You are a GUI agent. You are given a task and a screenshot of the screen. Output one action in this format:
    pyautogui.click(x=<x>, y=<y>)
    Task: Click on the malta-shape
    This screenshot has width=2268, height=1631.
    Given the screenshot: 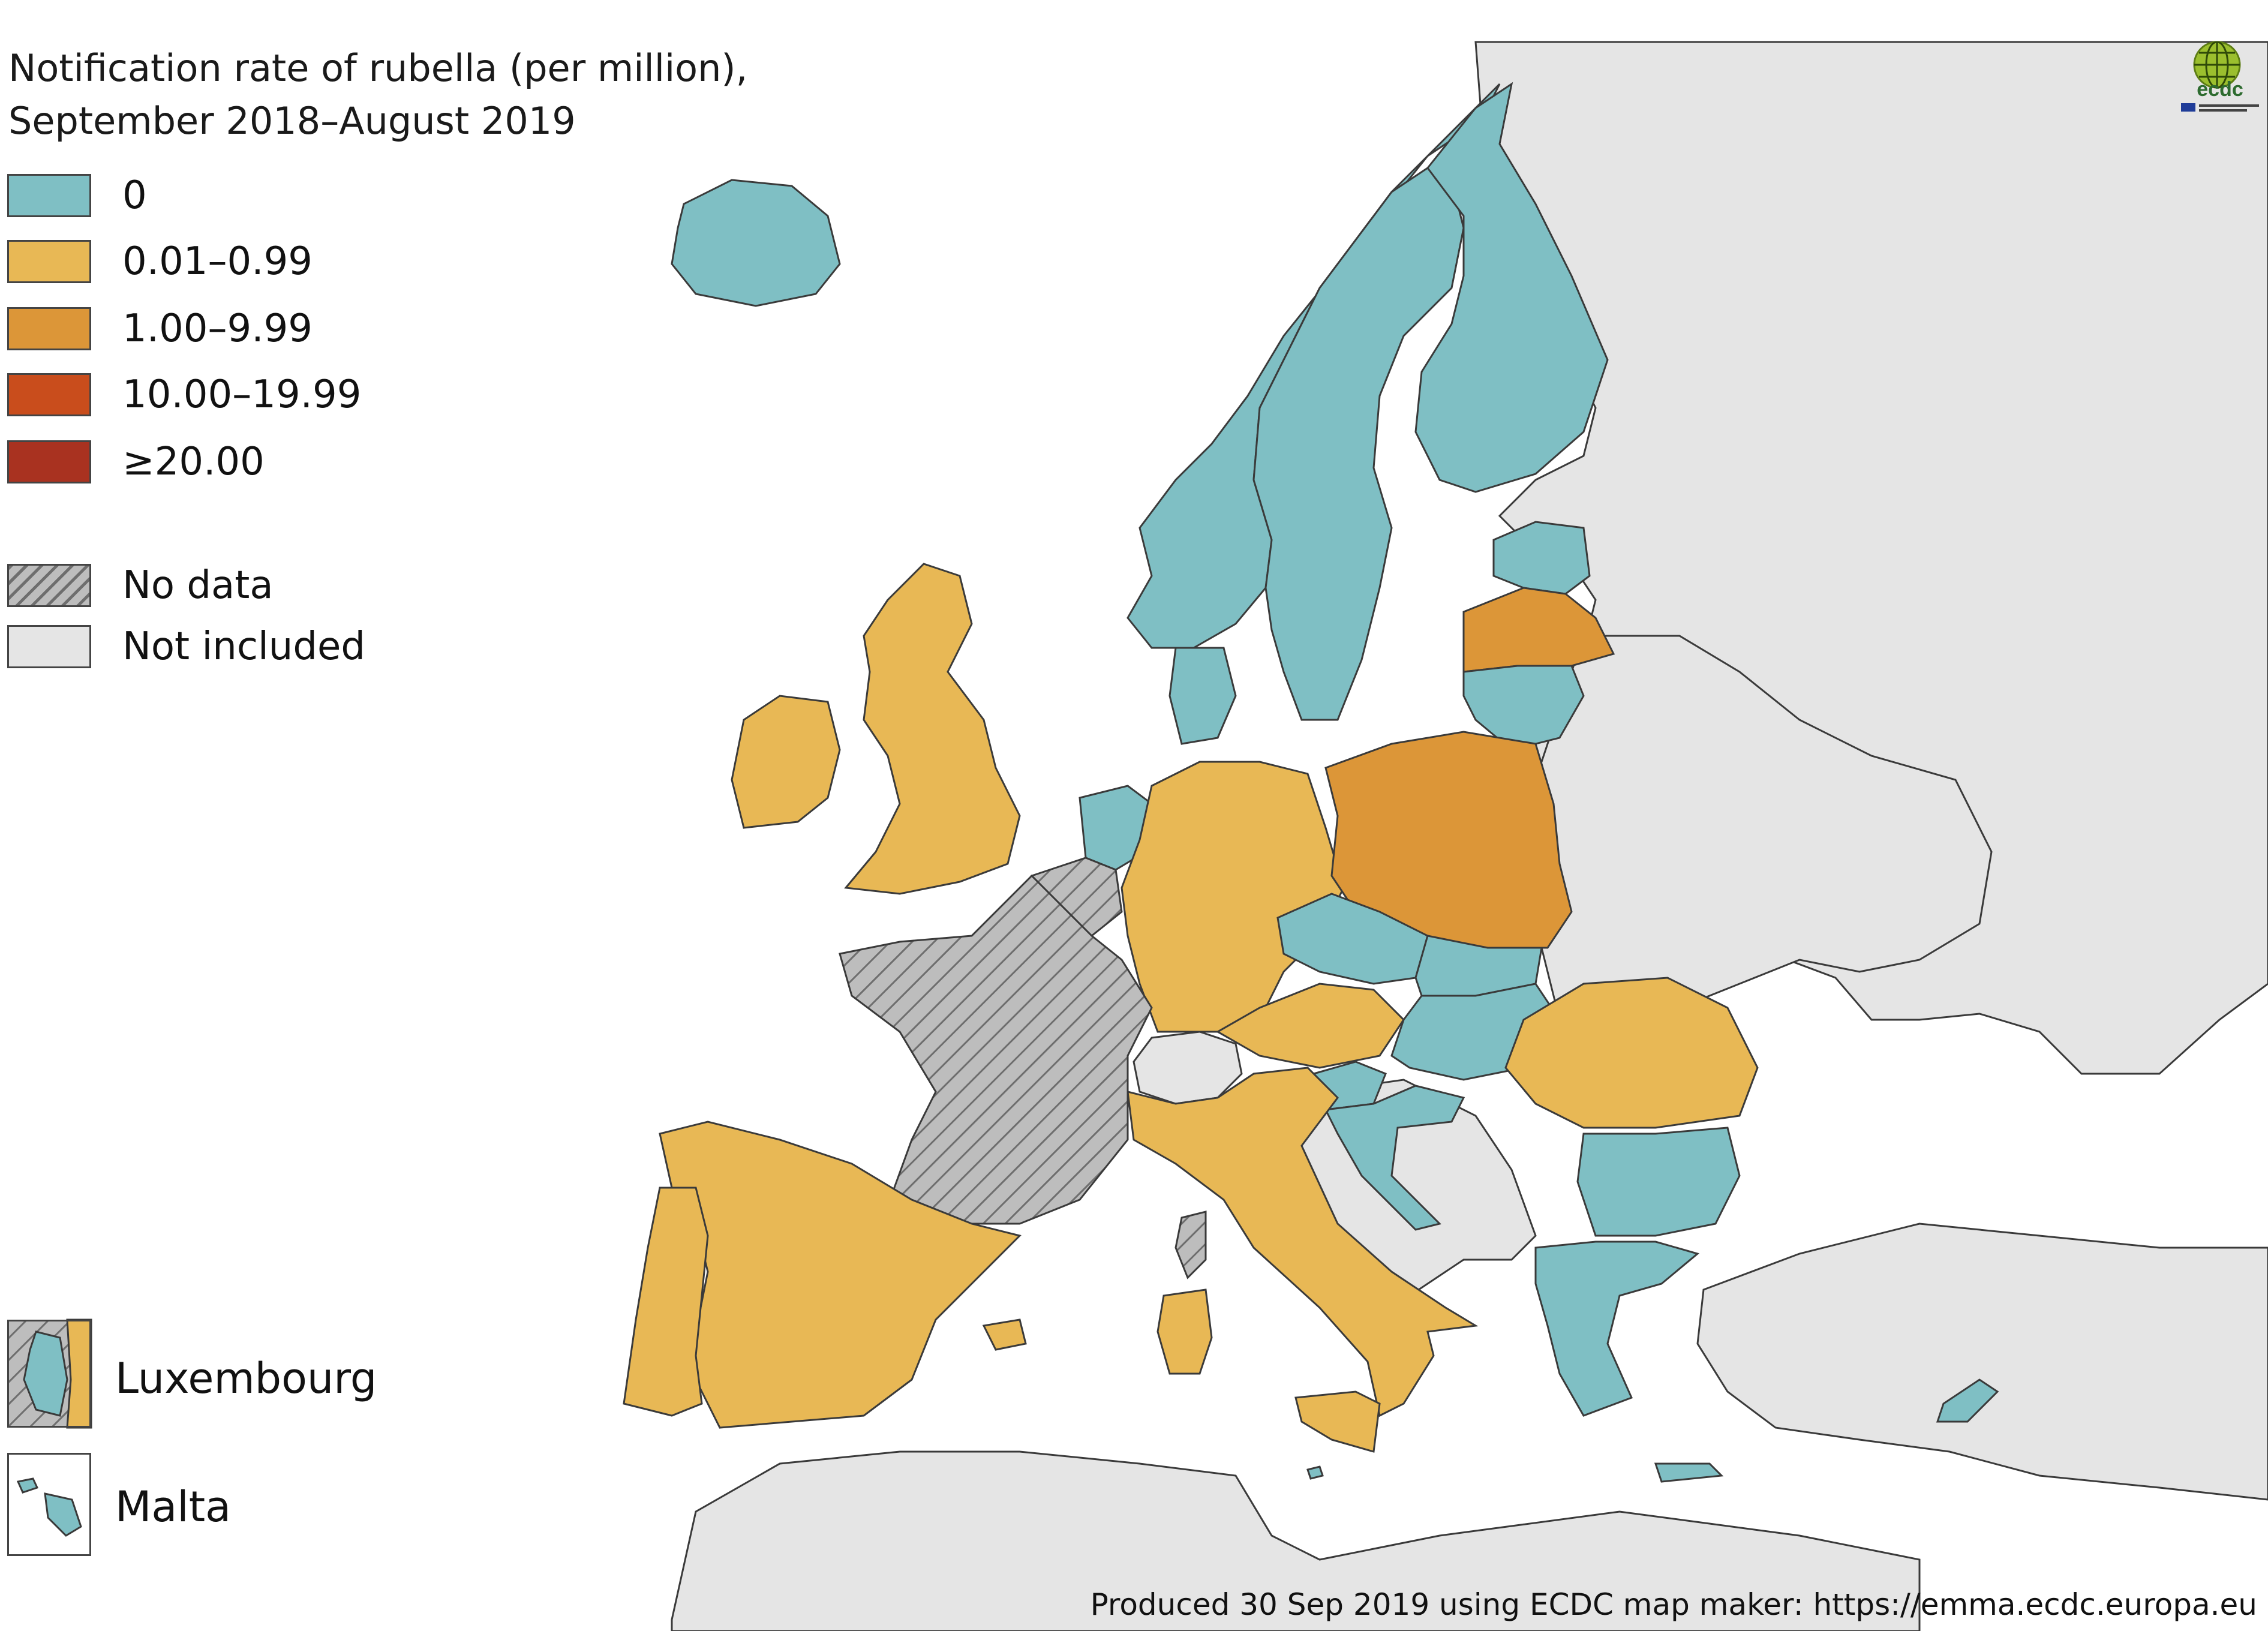 What is the action you would take?
    pyautogui.click(x=1315, y=1472)
    